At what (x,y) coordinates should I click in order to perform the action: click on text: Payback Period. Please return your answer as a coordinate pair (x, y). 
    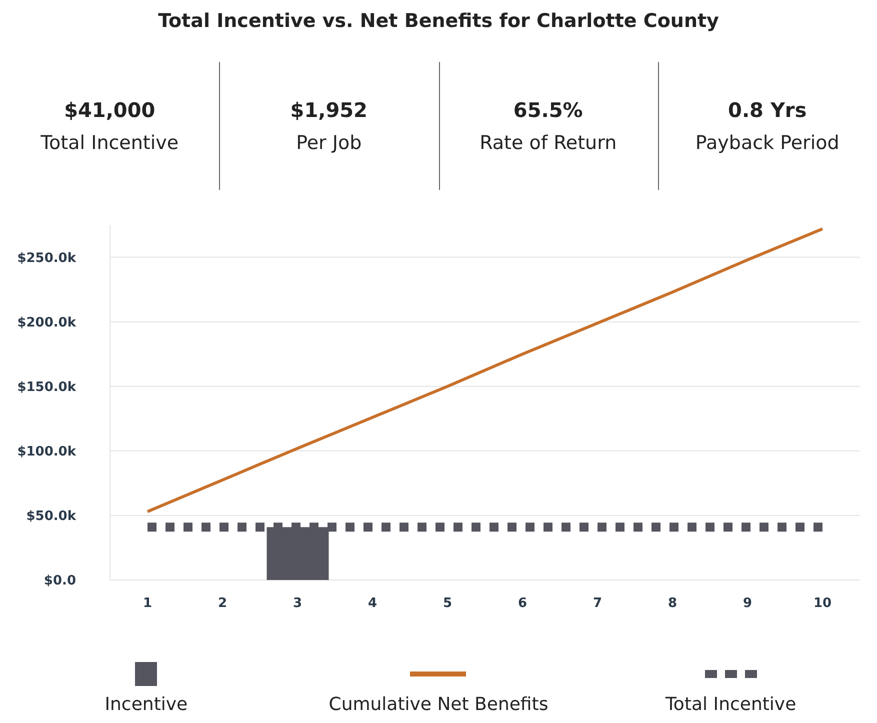
    Looking at the image, I should click on (767, 143).